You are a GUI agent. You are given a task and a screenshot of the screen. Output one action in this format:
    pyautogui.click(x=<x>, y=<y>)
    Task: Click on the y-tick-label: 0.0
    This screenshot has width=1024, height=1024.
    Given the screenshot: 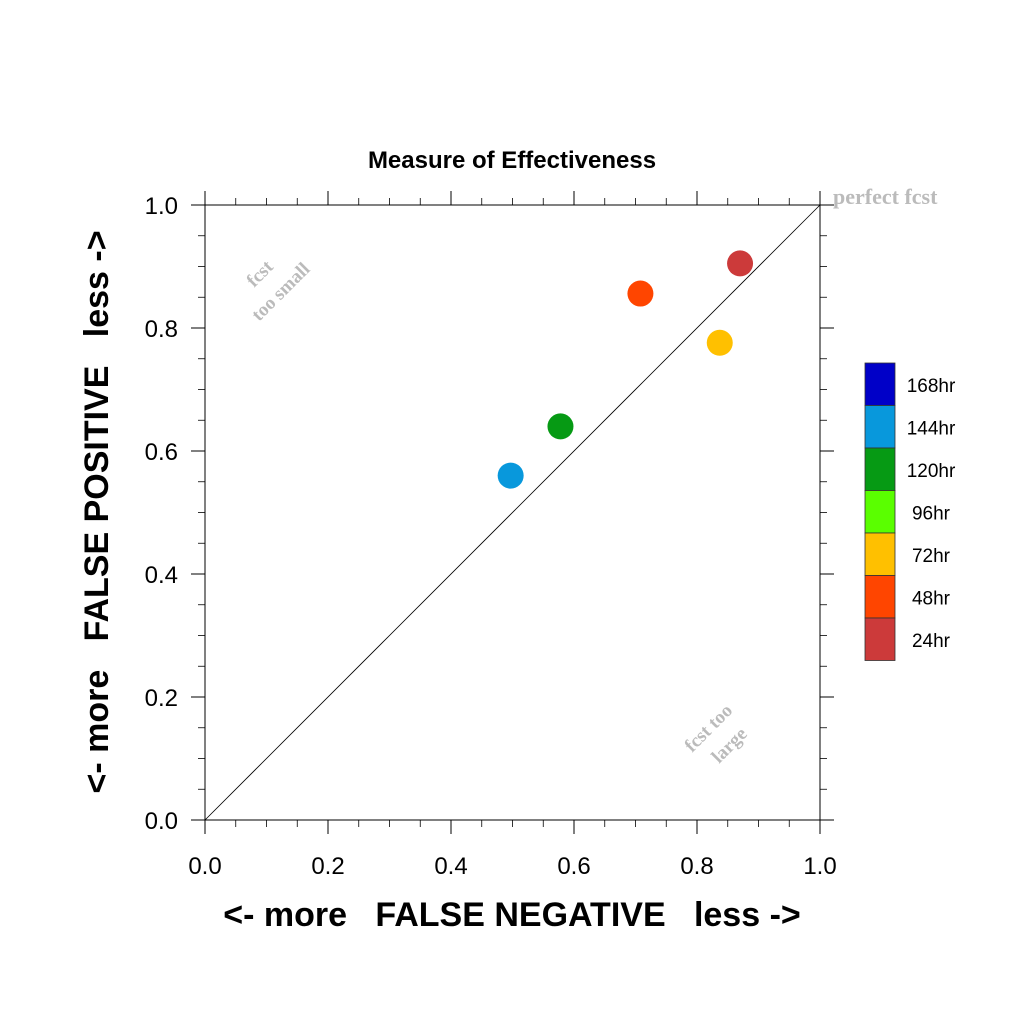 What is the action you would take?
    pyautogui.click(x=161, y=821)
    